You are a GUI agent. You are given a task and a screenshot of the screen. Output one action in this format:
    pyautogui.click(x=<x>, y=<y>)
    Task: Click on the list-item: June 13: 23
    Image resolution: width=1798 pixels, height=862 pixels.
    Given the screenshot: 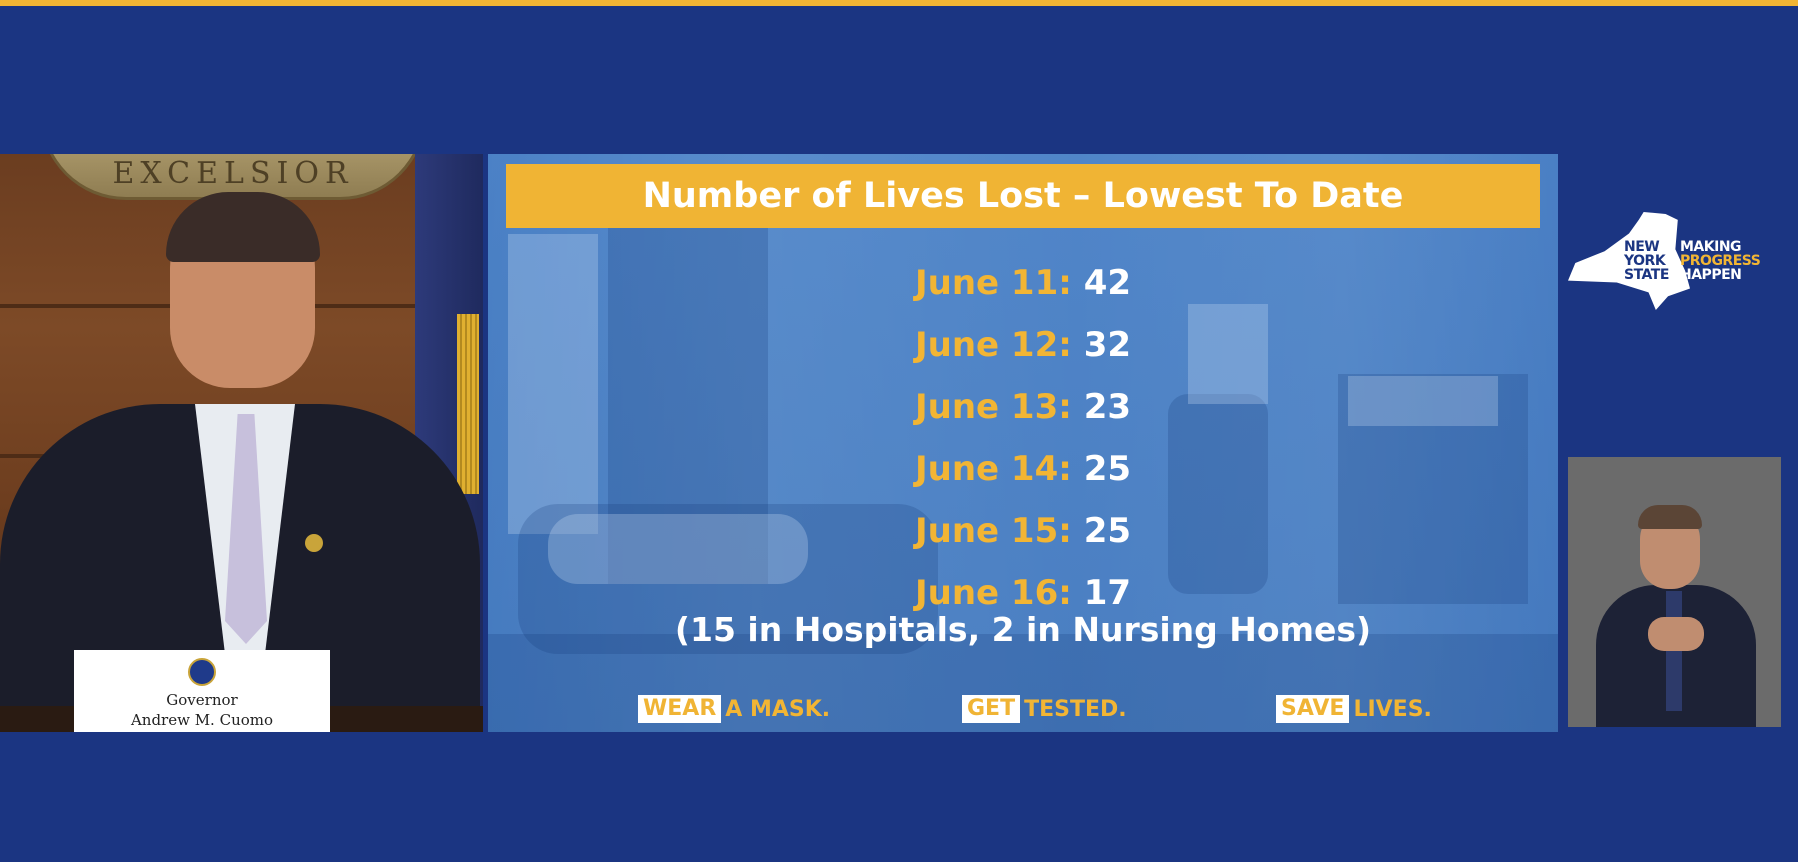 What is the action you would take?
    pyautogui.click(x=1023, y=407)
    